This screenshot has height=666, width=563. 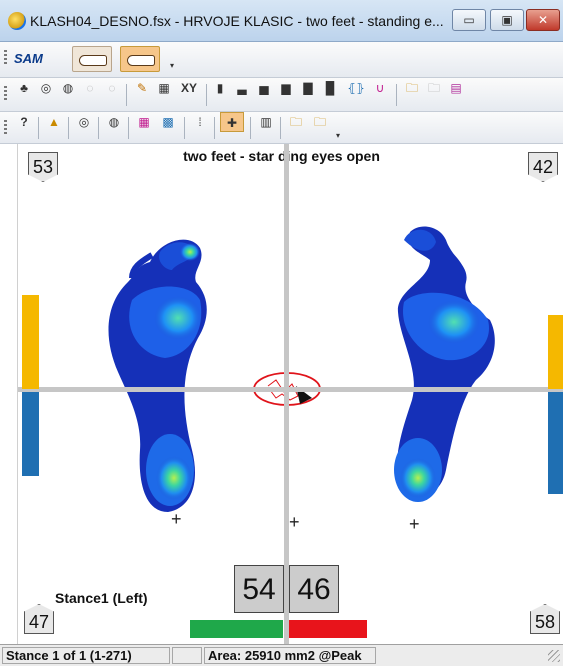 What do you see at coordinates (411, 88) in the screenshot?
I see `open-folder-icon: 🗀` at bounding box center [411, 88].